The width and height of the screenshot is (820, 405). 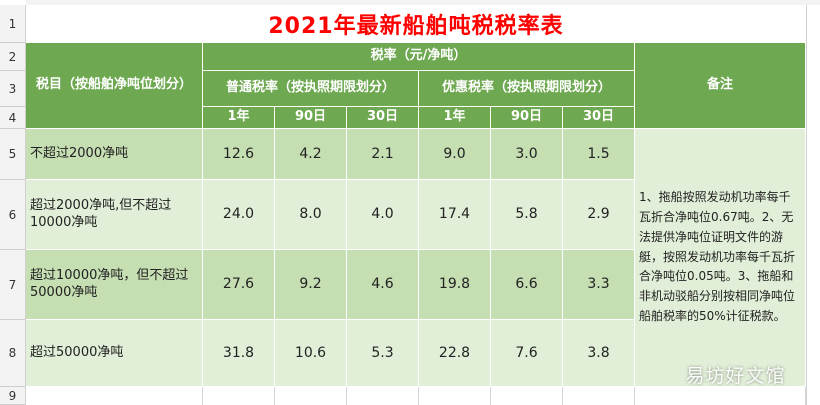 What do you see at coordinates (599, 215) in the screenshot?
I see `rate-cell: 2.9` at bounding box center [599, 215].